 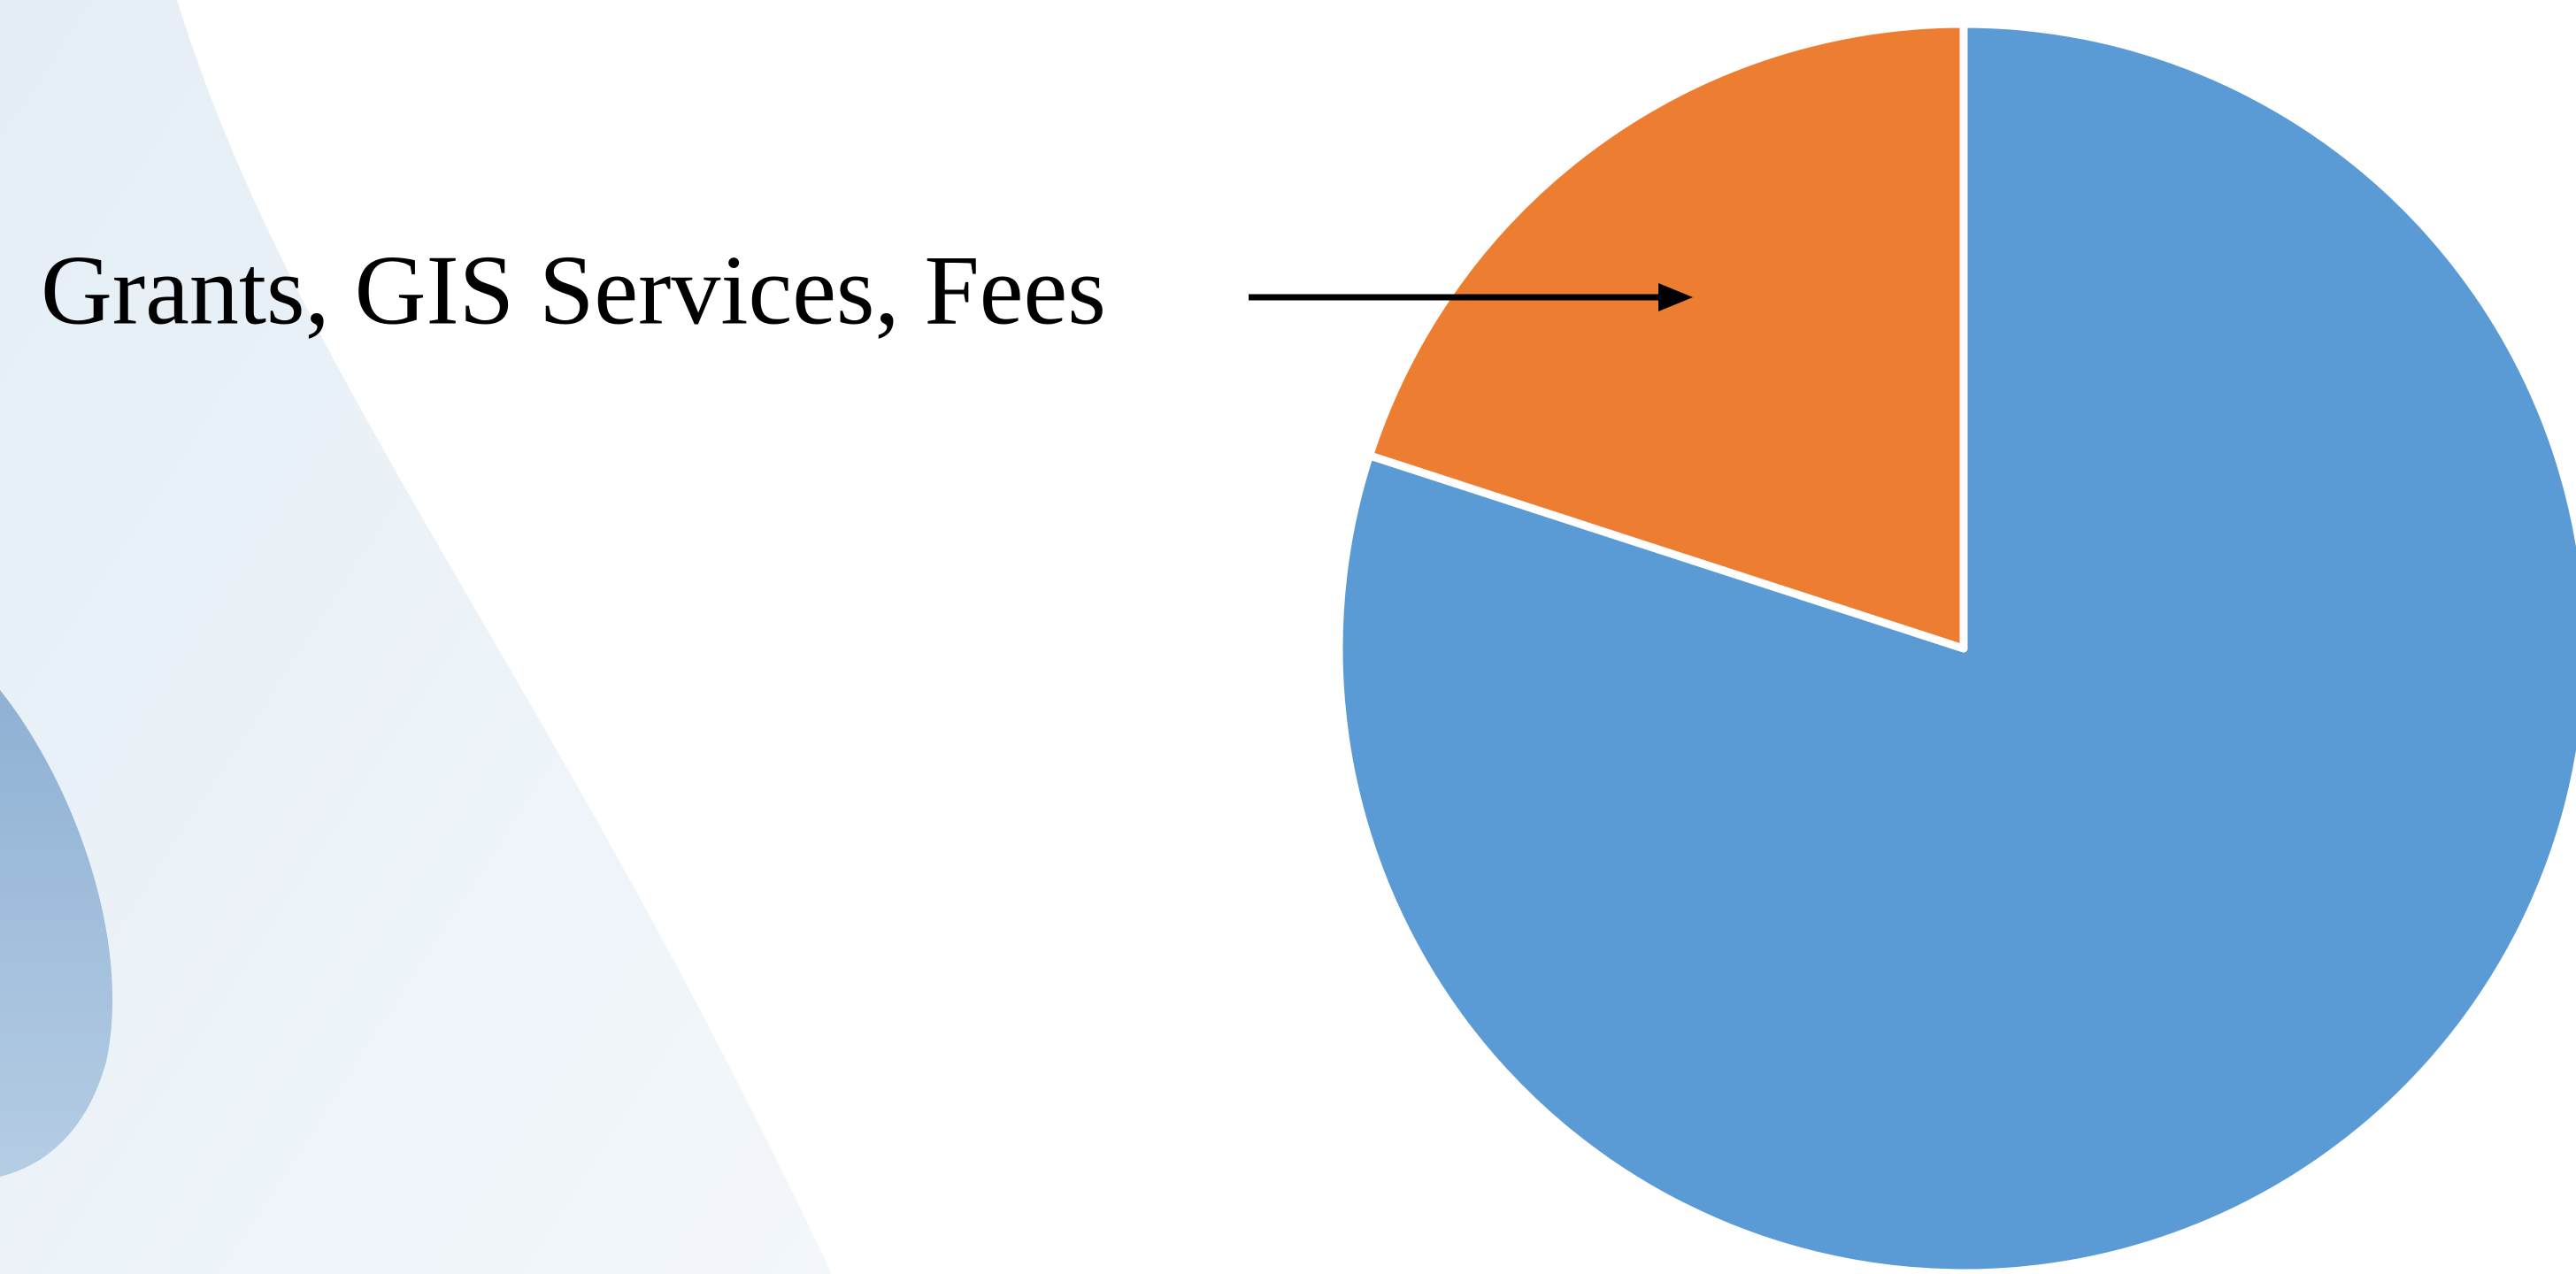 What do you see at coordinates (573, 291) in the screenshot?
I see `slice-label: Grants, GIS Services, Fees` at bounding box center [573, 291].